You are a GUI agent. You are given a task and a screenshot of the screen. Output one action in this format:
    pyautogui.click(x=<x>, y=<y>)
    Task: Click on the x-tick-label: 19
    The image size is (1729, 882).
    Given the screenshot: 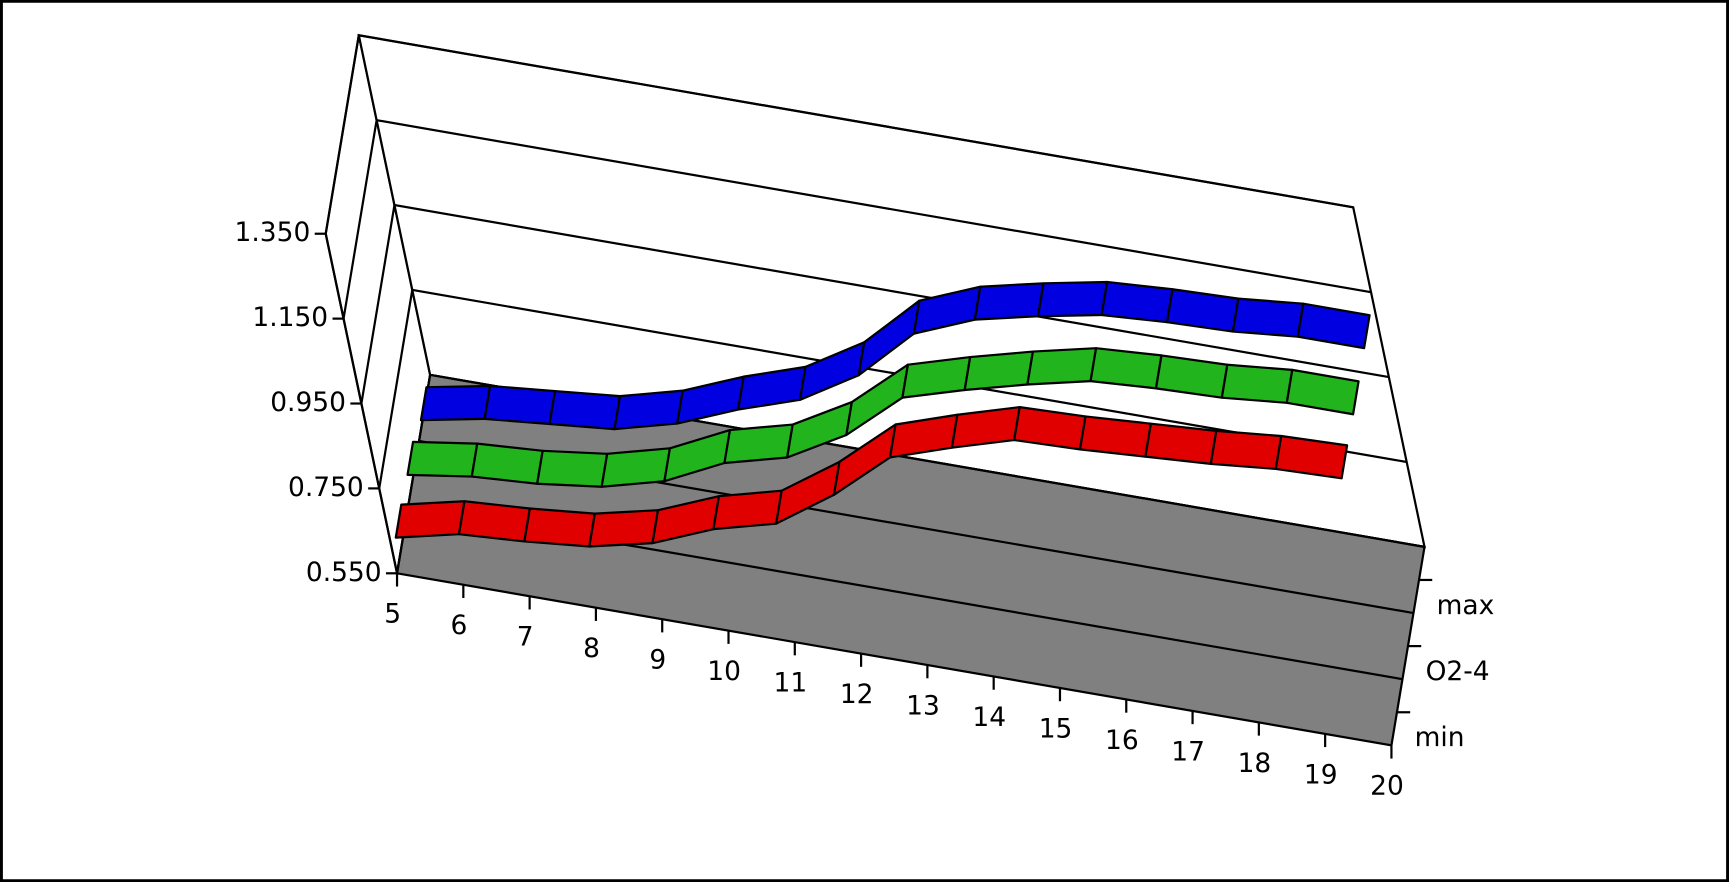 What is the action you would take?
    pyautogui.click(x=1321, y=774)
    